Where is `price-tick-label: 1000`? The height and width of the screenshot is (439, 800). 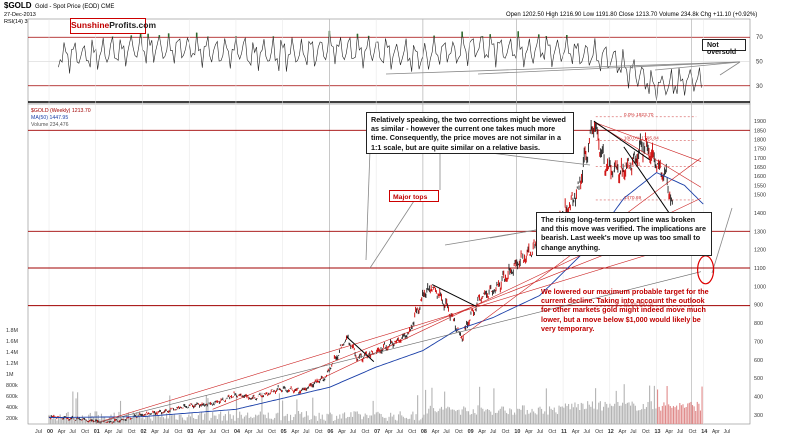 price-tick-label: 1000 is located at coordinates (760, 287).